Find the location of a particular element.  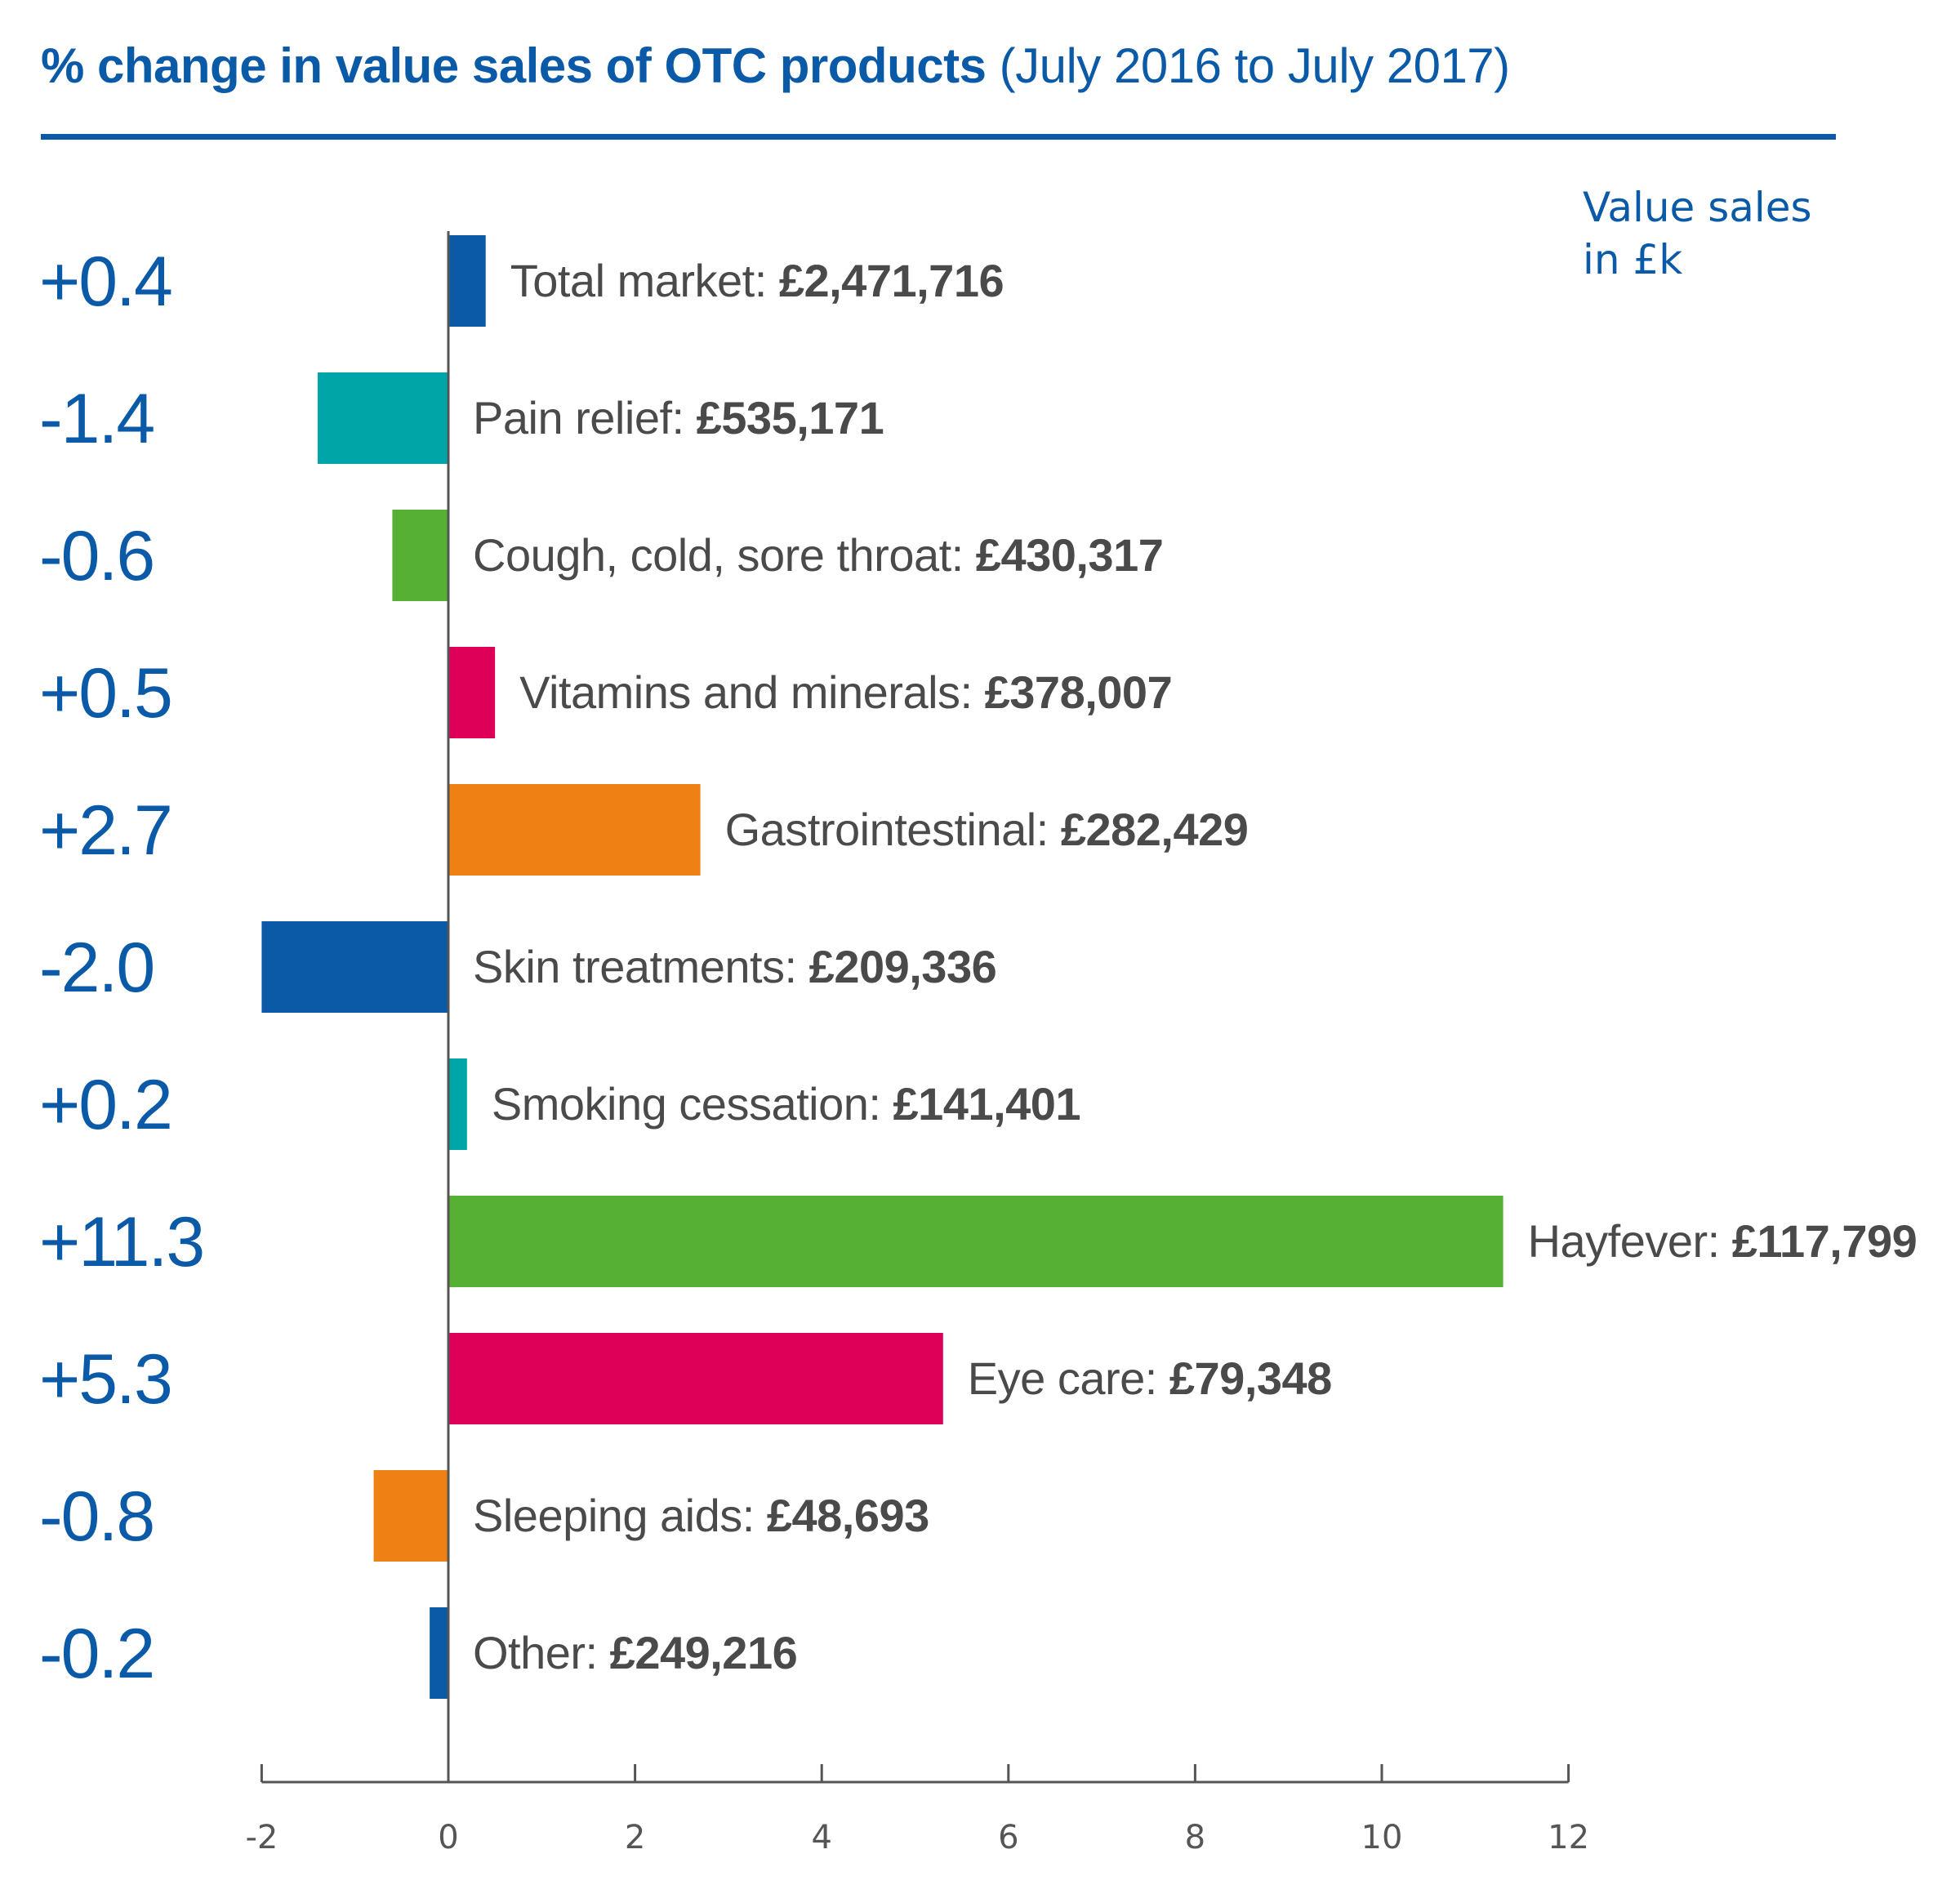

category-name: Total market: is located at coordinates (644, 280).